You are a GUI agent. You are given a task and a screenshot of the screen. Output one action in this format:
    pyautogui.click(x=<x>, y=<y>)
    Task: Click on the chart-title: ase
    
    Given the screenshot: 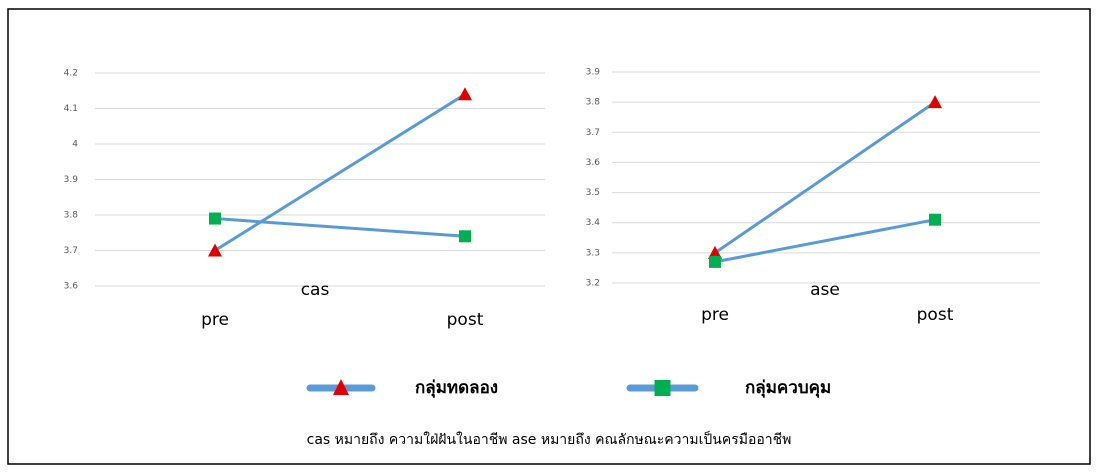 What is the action you would take?
    pyautogui.click(x=825, y=290)
    